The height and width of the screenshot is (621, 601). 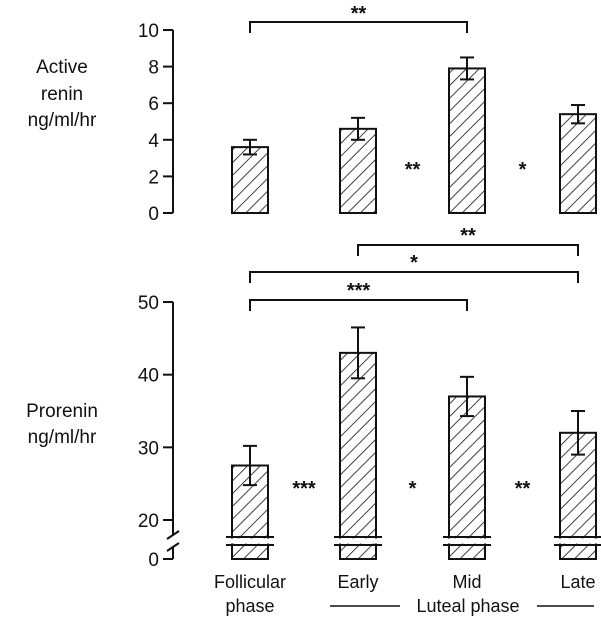 What do you see at coordinates (359, 14) in the screenshot?
I see `active-bracket-label: **` at bounding box center [359, 14].